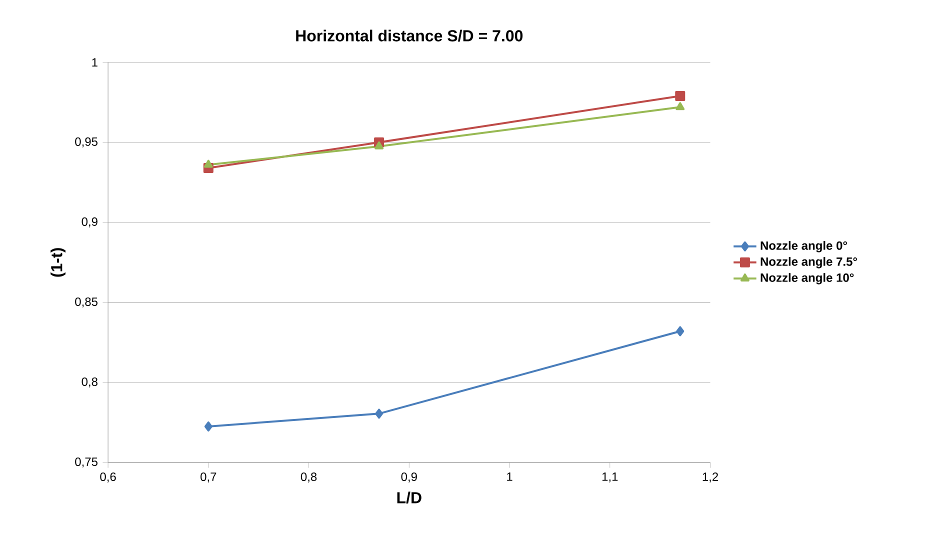  Describe the element at coordinates (807, 279) in the screenshot. I see `legend-label: Nozzle angle 10°` at that location.